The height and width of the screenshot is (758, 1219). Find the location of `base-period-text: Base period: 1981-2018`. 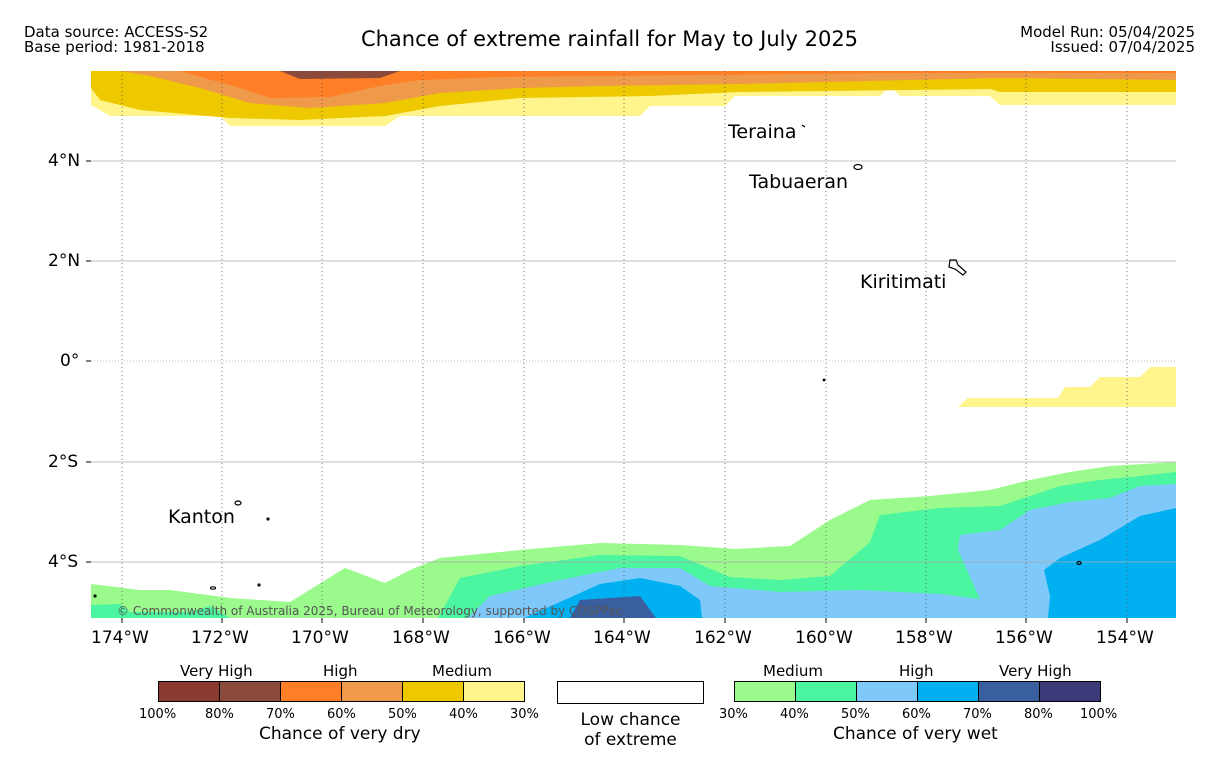

base-period-text: Base period: 1981-2018 is located at coordinates (114, 47).